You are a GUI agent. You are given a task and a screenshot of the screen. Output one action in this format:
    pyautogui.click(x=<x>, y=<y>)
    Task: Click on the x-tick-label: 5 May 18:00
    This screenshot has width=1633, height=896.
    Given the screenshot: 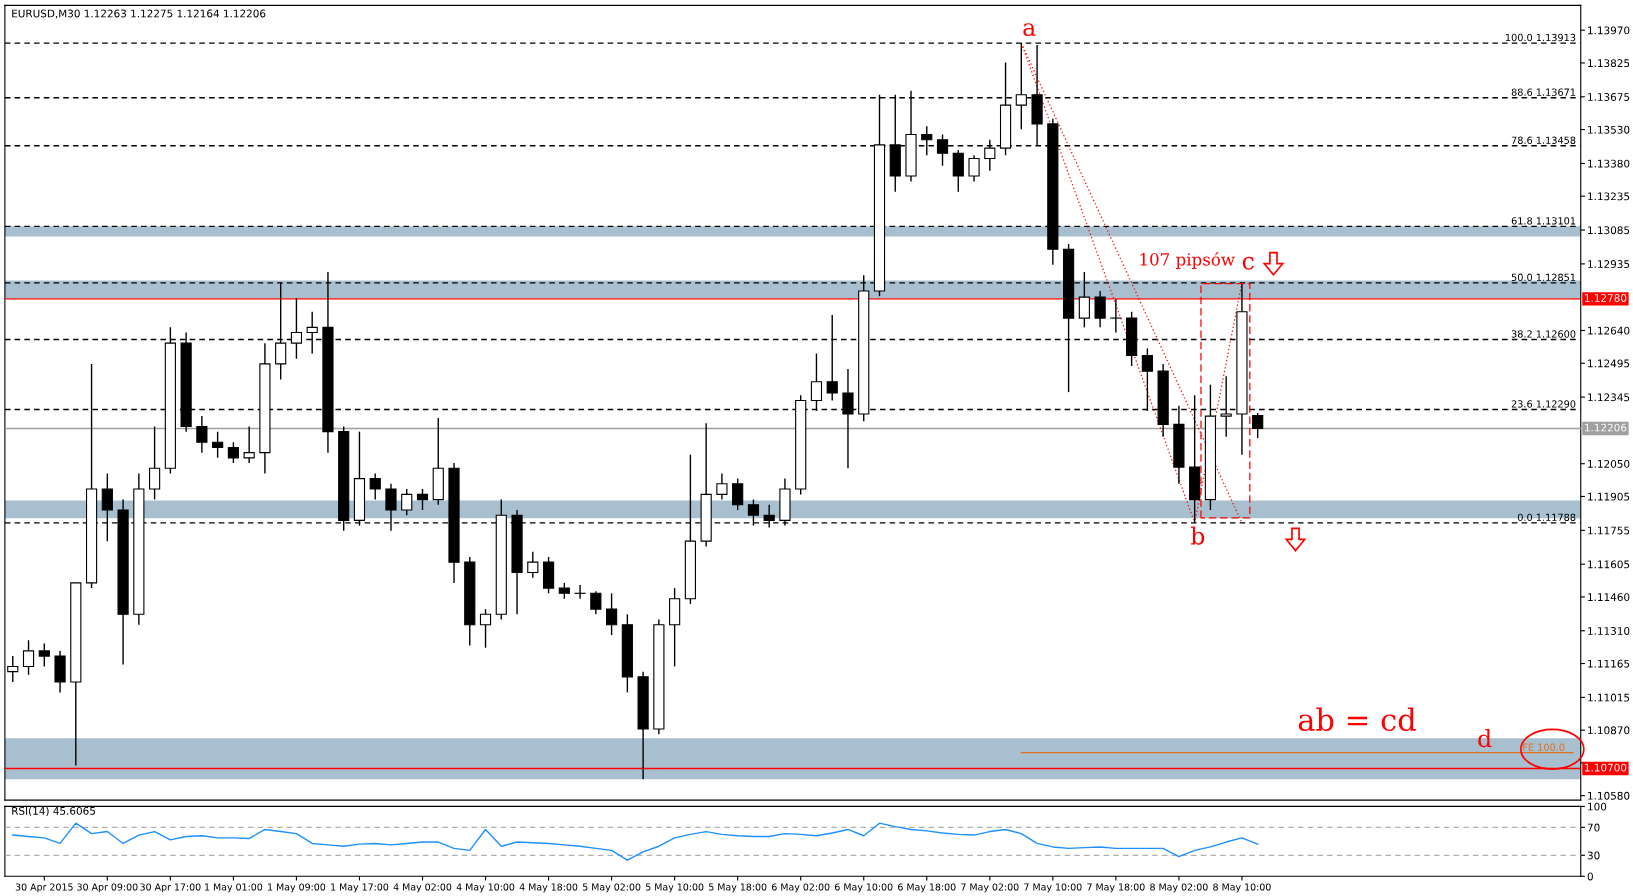 What is the action you would take?
    pyautogui.click(x=738, y=888)
    